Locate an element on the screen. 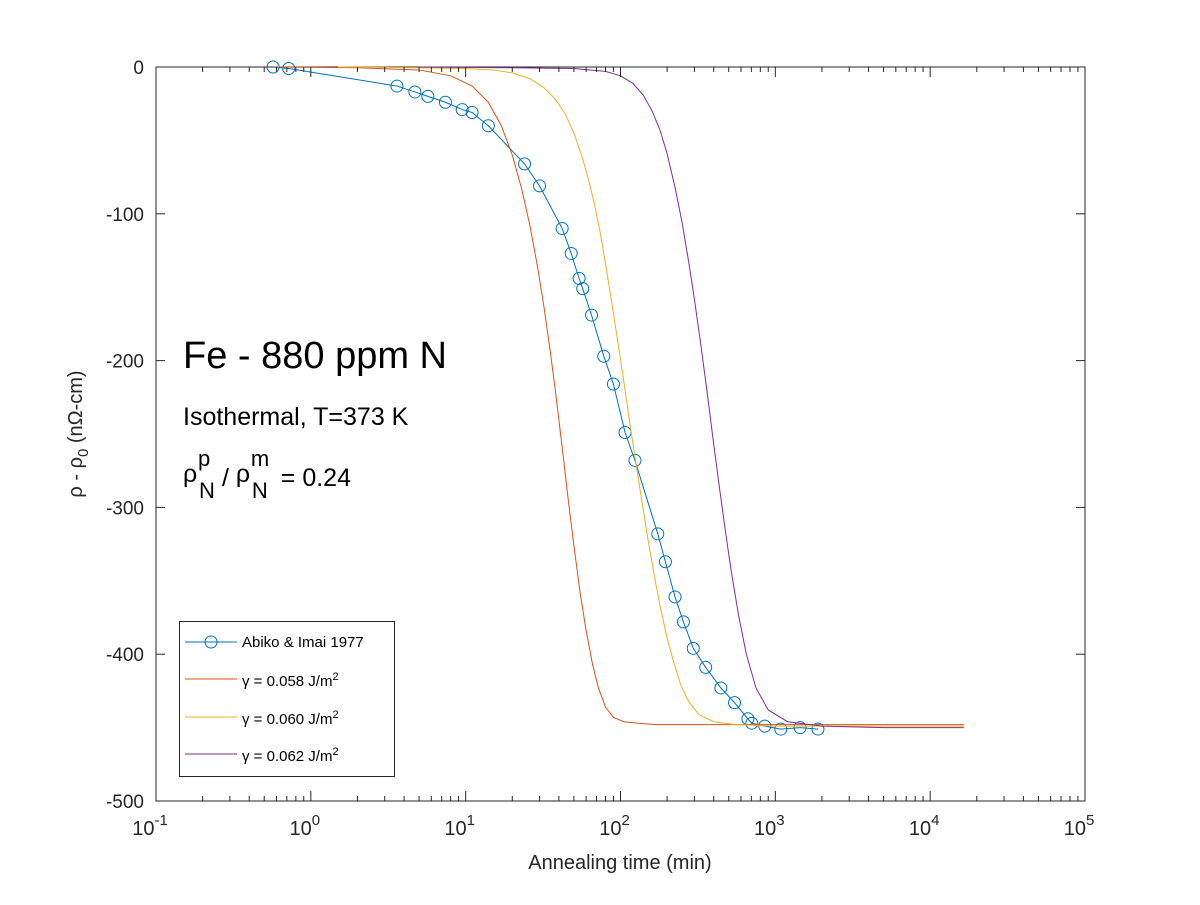 The height and width of the screenshot is (905, 1200). x-tick-label: 10⁰ is located at coordinates (305, 826).